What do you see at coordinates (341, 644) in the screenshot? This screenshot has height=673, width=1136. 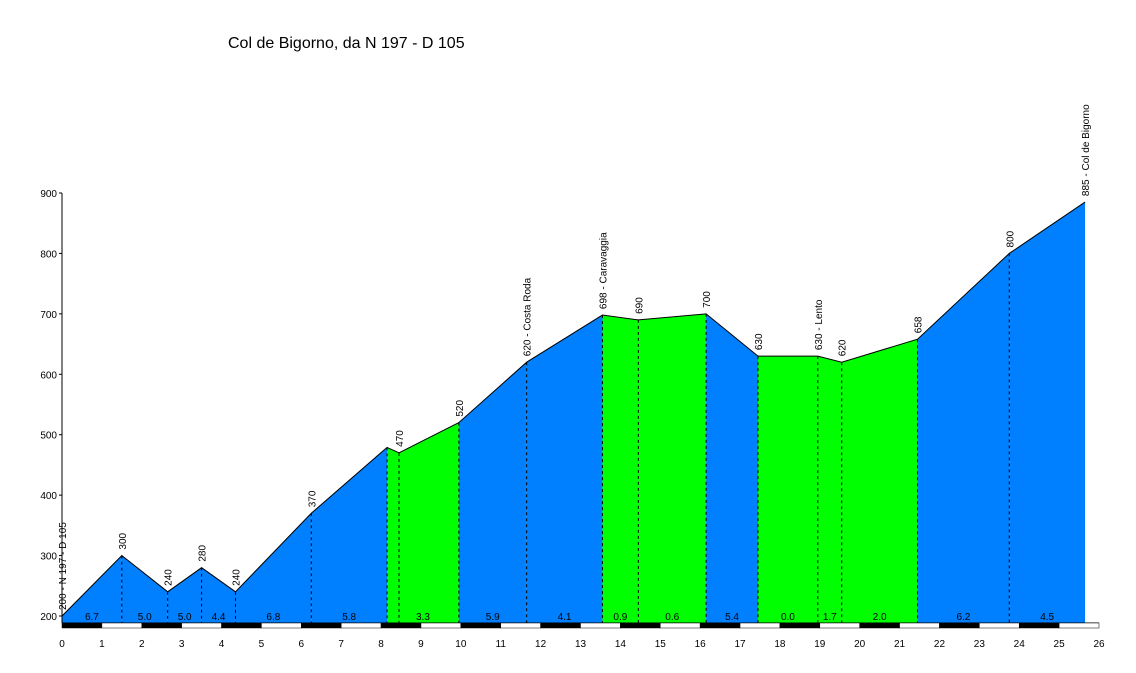 I see `x-tick-label: 7` at bounding box center [341, 644].